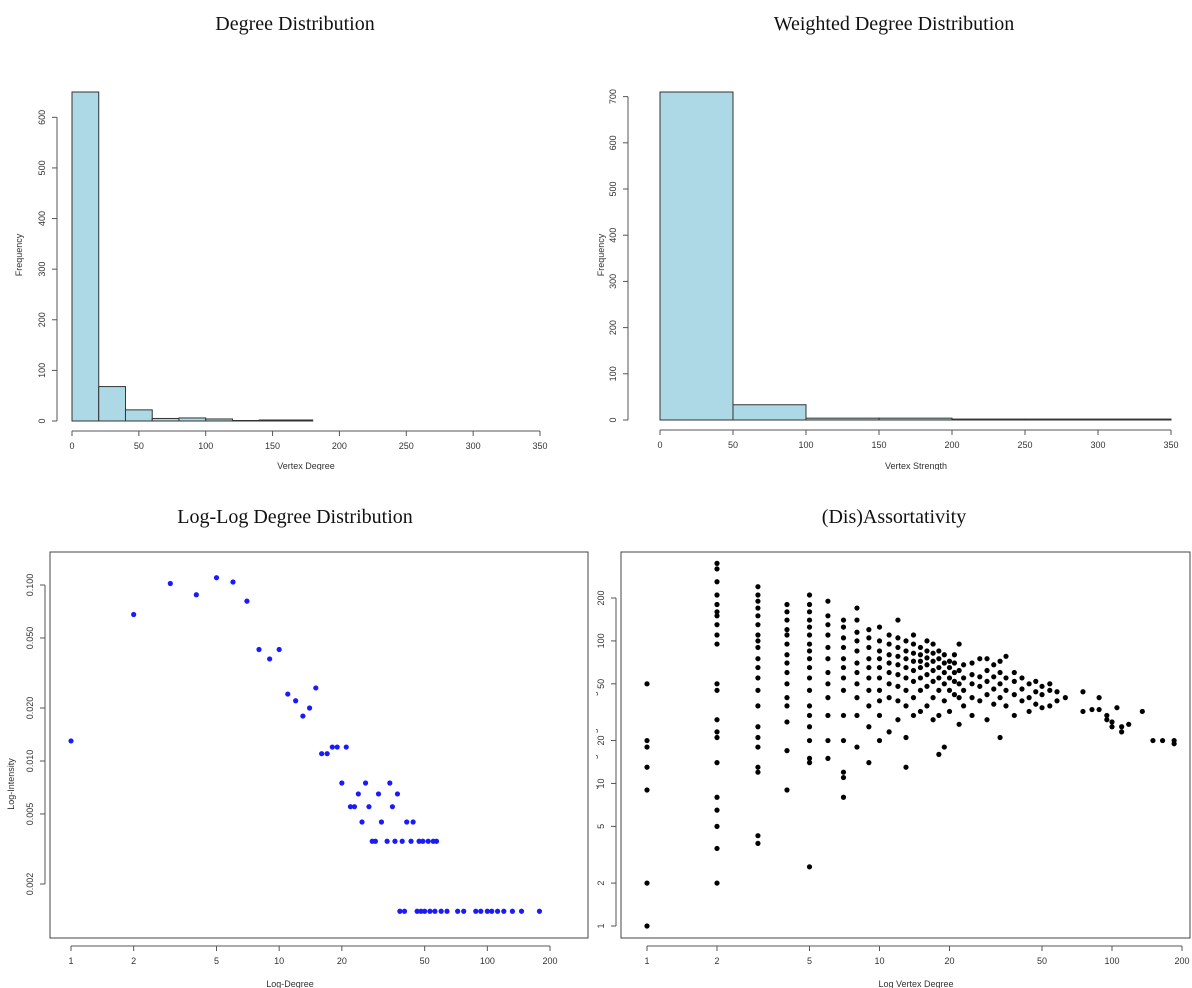 This screenshot has width=1192, height=988. Describe the element at coordinates (306, 465) in the screenshot. I see `x-axis-label: Vertex Degree` at that location.